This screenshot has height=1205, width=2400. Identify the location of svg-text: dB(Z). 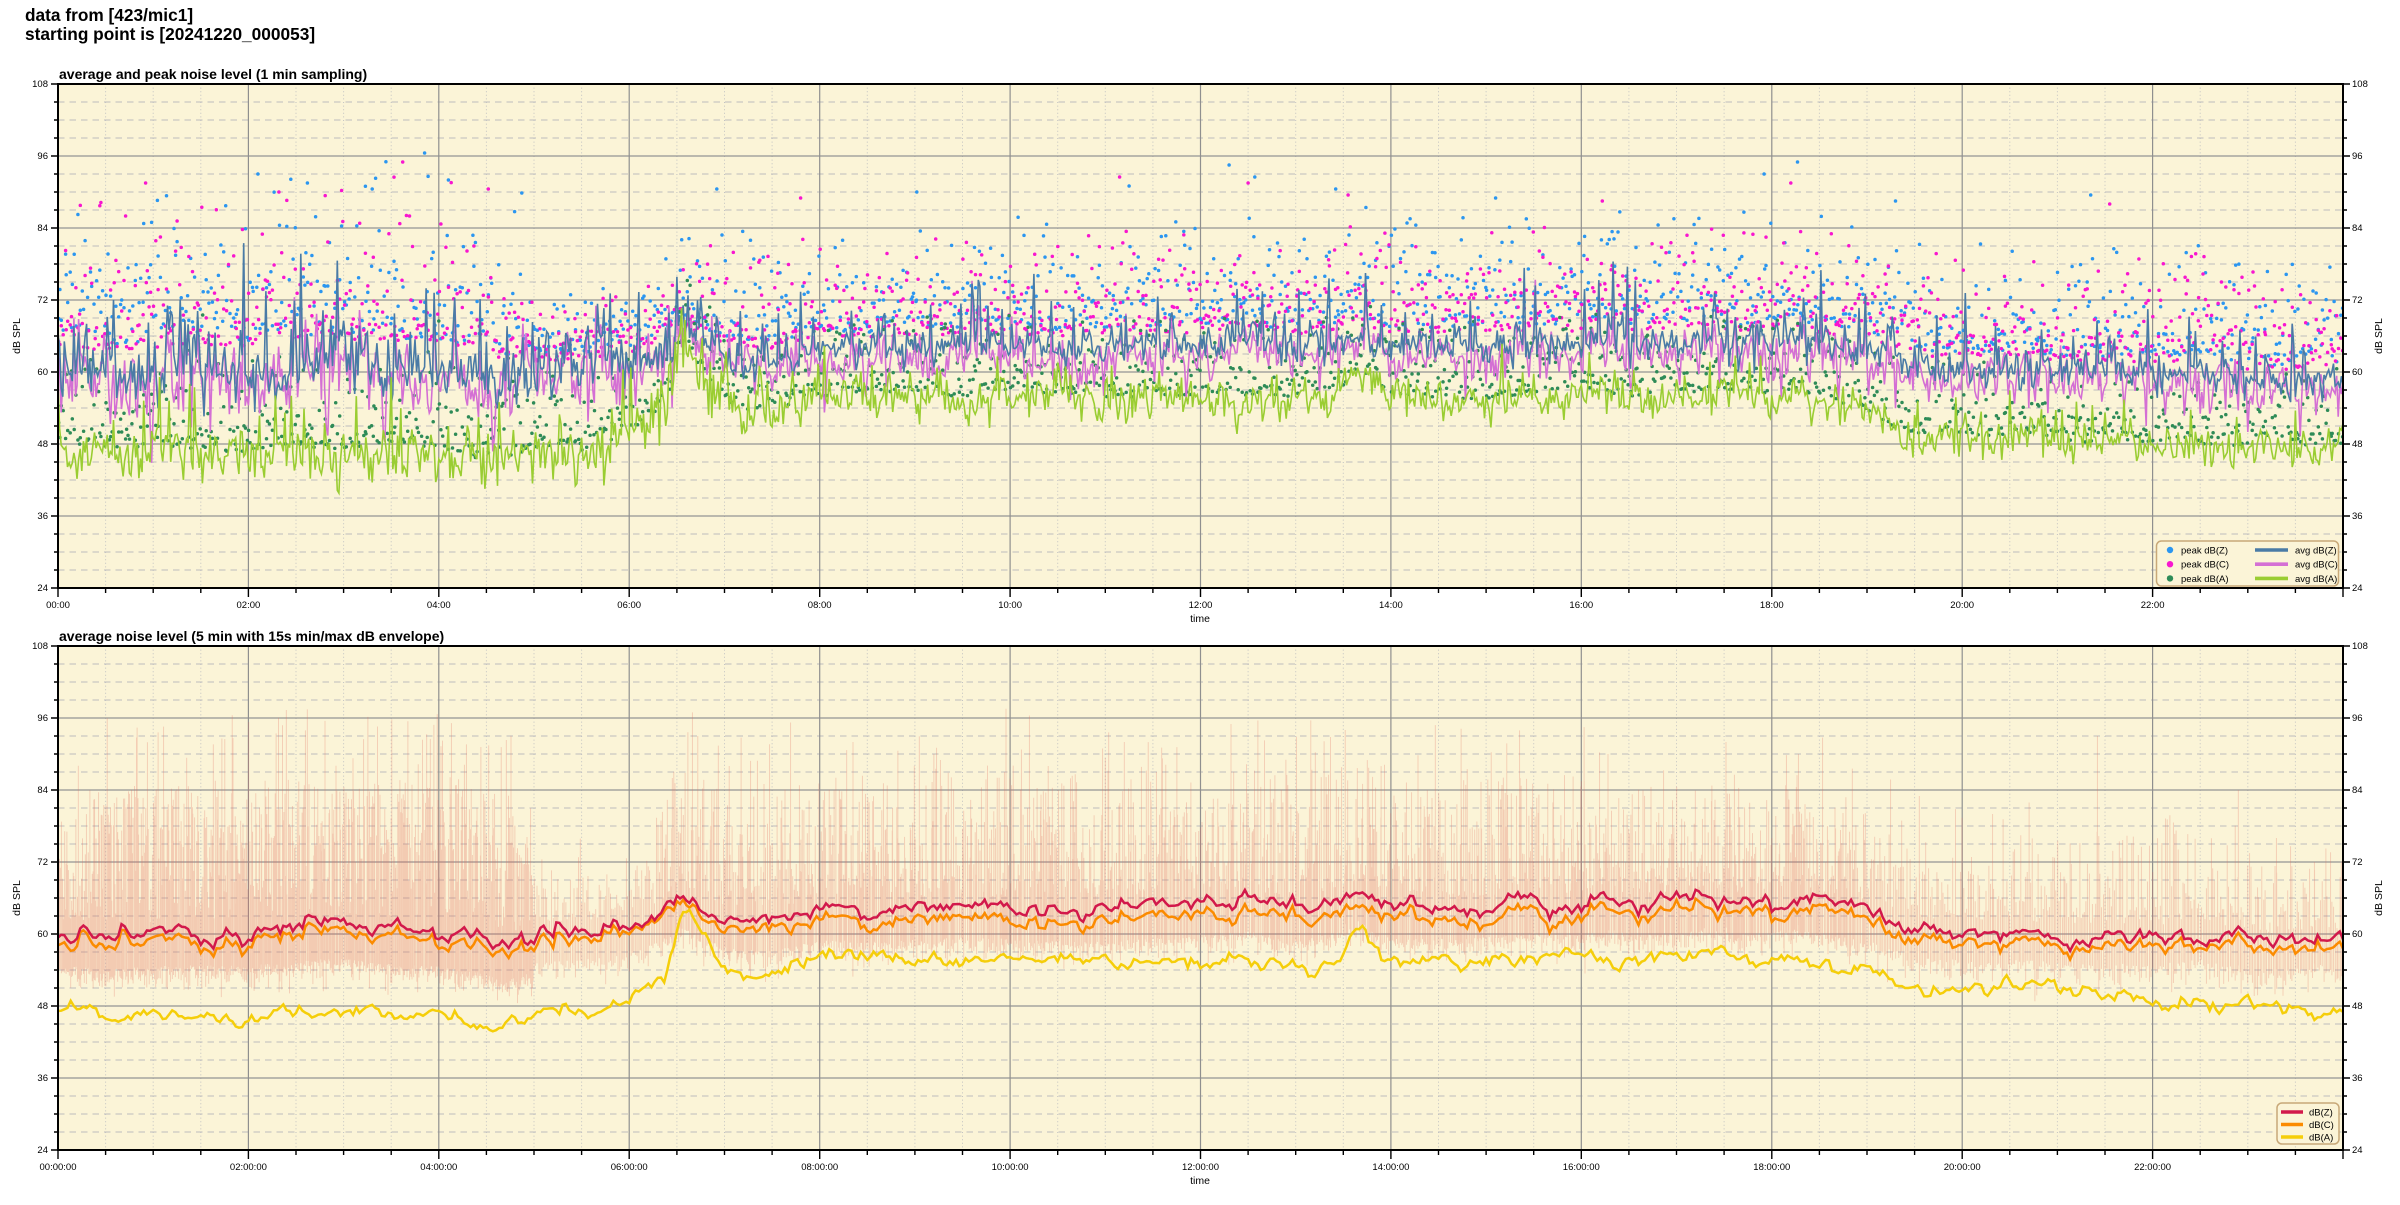
(2321, 1112).